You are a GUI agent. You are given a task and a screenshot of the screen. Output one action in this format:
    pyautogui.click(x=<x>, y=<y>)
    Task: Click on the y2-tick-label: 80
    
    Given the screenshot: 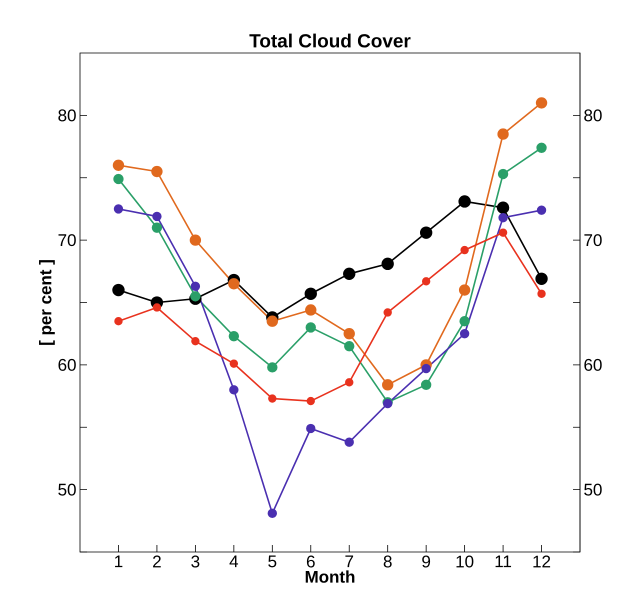 What is the action you would take?
    pyautogui.click(x=593, y=115)
    